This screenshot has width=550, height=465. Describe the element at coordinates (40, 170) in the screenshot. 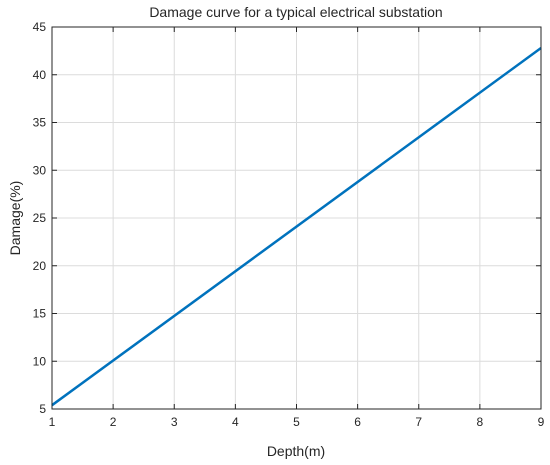

I see `y-tick-label: 30` at that location.